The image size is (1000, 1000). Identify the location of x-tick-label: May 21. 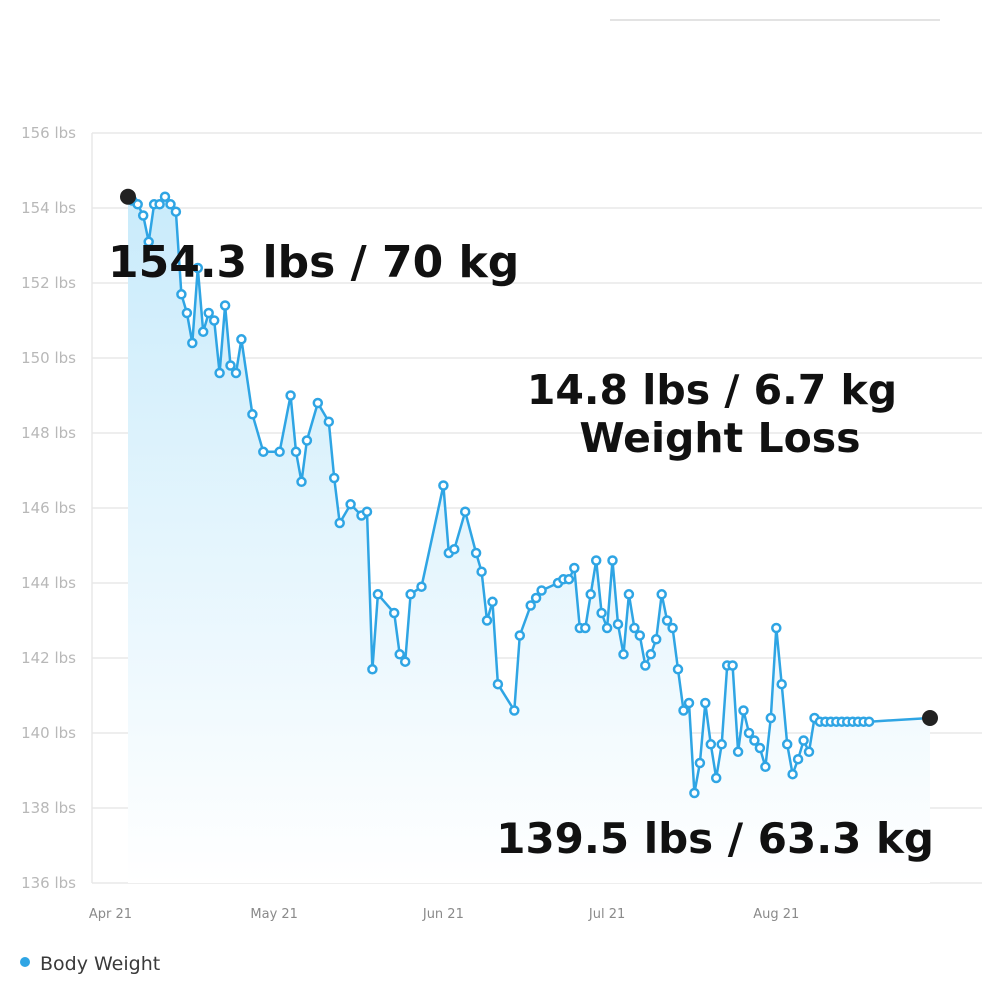
(274, 914).